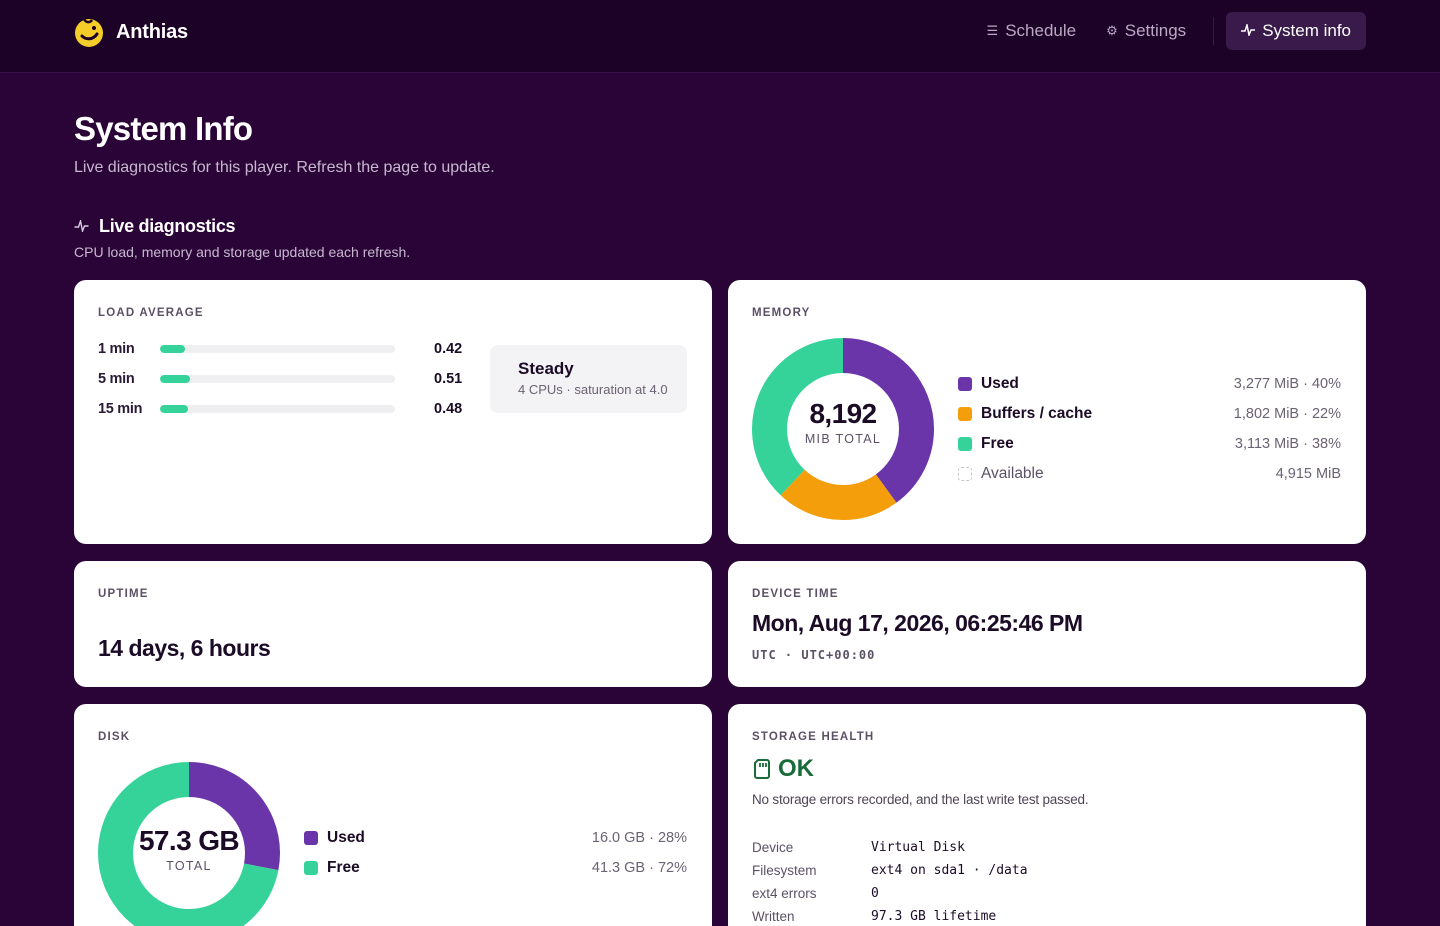 Image resolution: width=1440 pixels, height=926 pixels. What do you see at coordinates (167, 226) in the screenshot?
I see `section-title: Live diagnostics` at bounding box center [167, 226].